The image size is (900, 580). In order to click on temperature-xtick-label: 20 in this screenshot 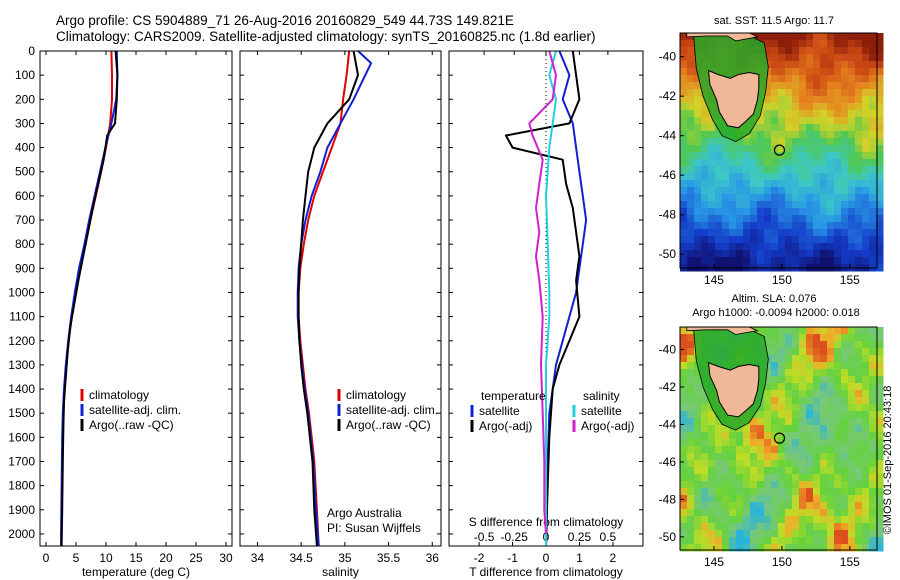, I will do `click(166, 558)`.